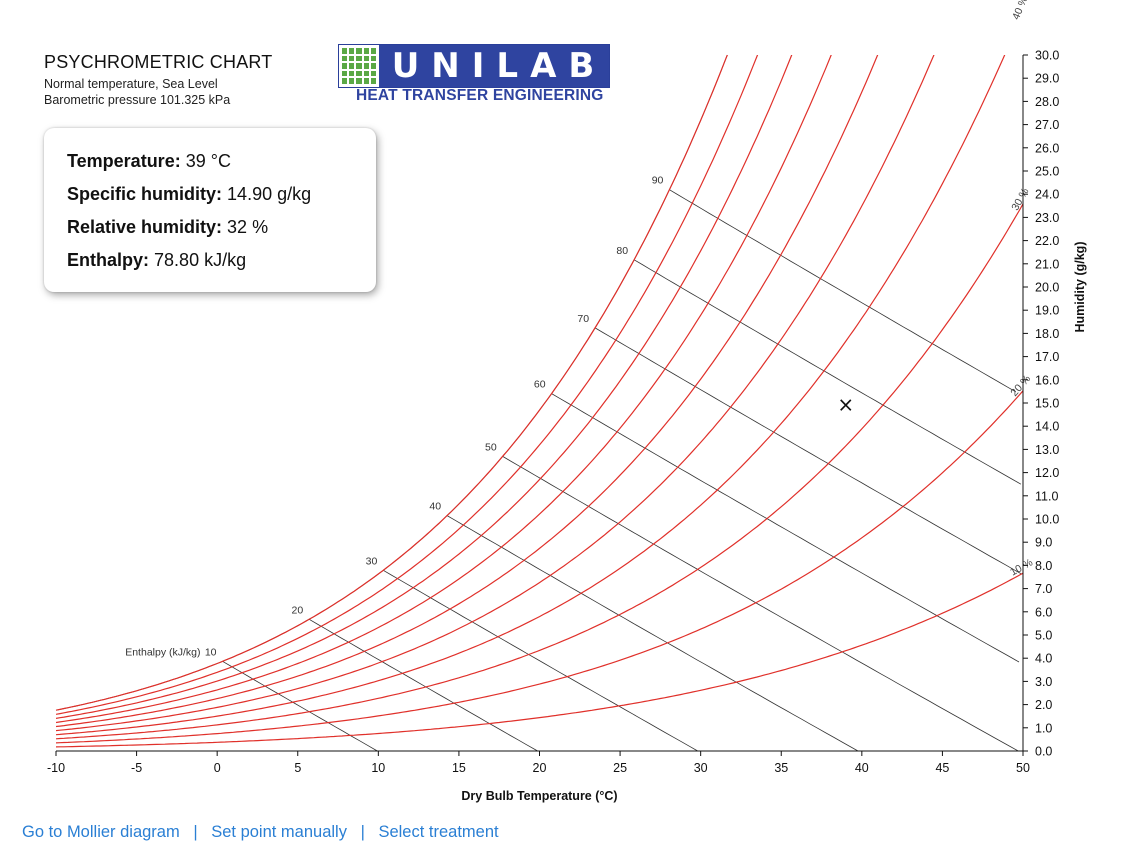 The image size is (1136, 852). Describe the element at coordinates (1047, 380) in the screenshot. I see `y-tick-label: 16.0` at that location.